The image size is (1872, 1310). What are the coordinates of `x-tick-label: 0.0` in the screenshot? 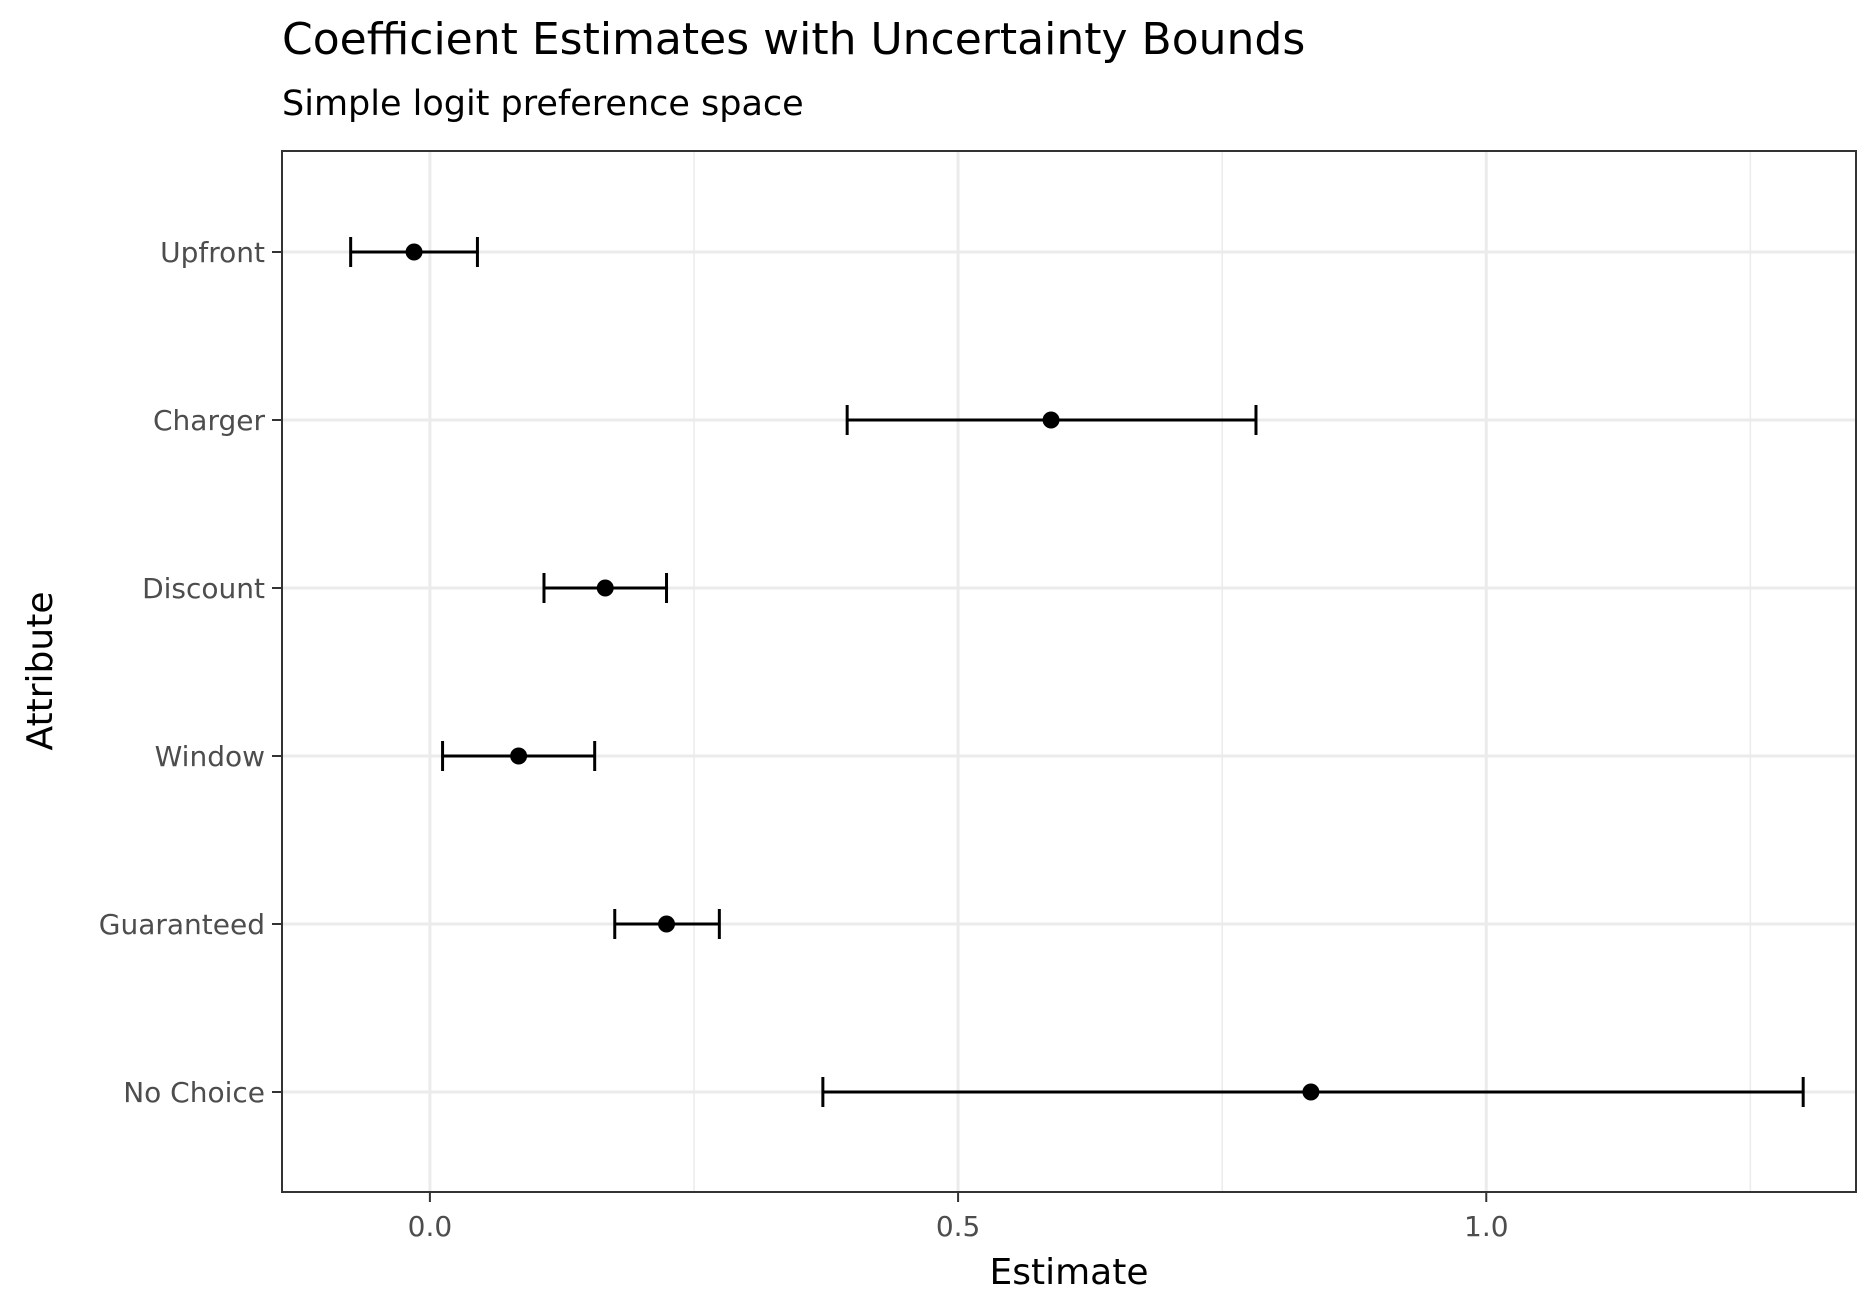 It's located at (430, 1226).